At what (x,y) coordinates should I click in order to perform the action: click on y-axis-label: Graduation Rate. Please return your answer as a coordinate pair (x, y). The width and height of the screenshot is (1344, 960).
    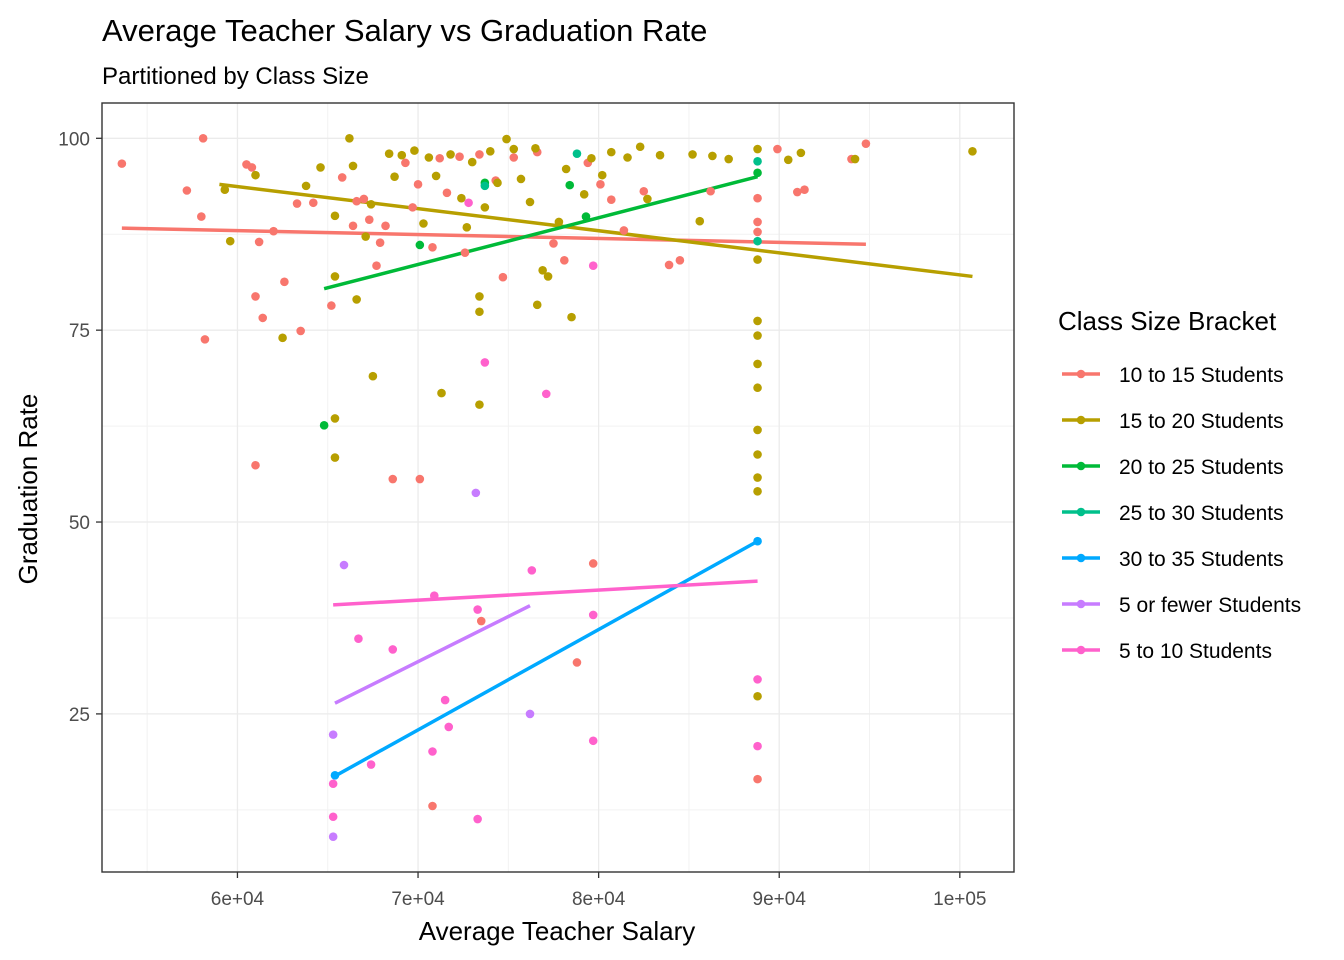
    Looking at the image, I should click on (28, 489).